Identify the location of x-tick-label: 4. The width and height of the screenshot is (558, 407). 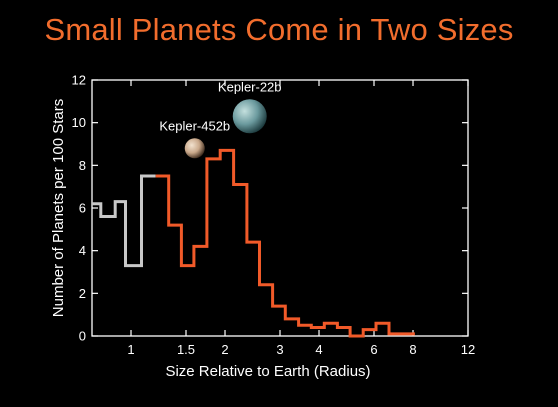
(318, 349).